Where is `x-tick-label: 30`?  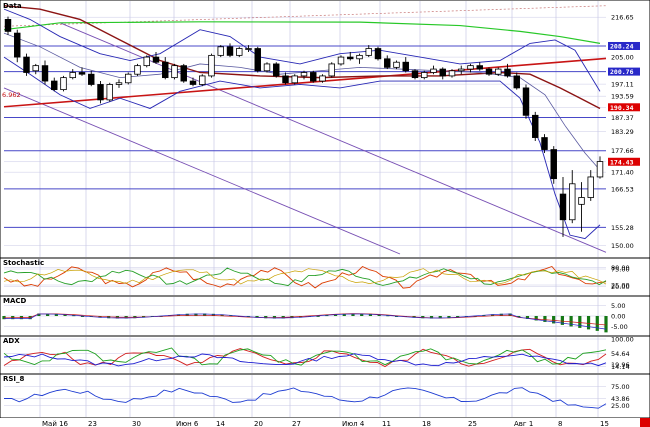 x-tick-label: 30 is located at coordinates (136, 423).